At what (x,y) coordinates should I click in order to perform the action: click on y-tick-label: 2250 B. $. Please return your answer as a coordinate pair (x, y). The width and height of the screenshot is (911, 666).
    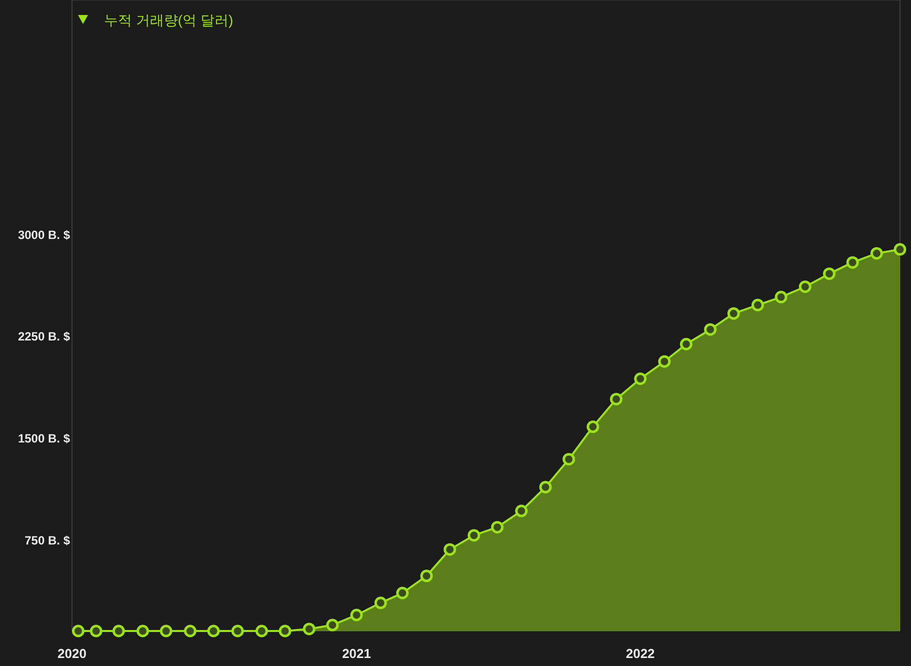
    Looking at the image, I should click on (44, 337).